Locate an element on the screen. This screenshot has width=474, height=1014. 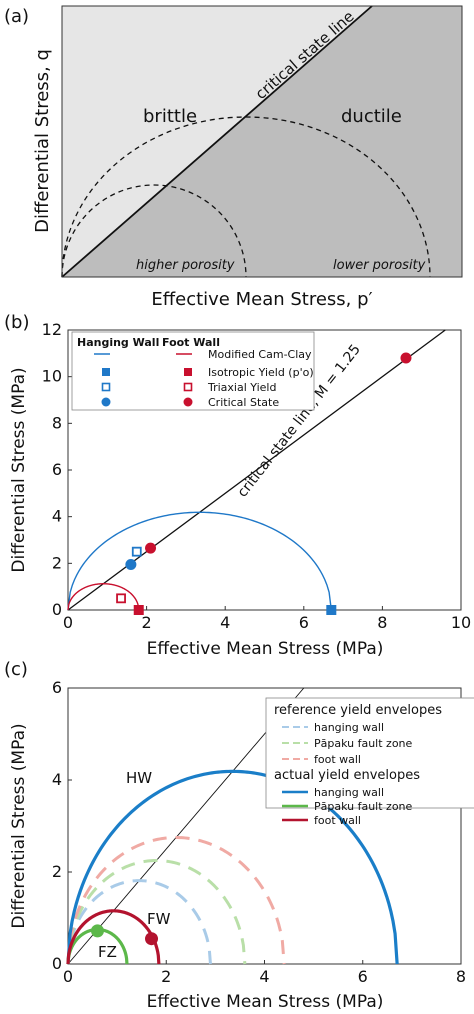
panel-c-x-tick-label: 4 is located at coordinates (264, 976).